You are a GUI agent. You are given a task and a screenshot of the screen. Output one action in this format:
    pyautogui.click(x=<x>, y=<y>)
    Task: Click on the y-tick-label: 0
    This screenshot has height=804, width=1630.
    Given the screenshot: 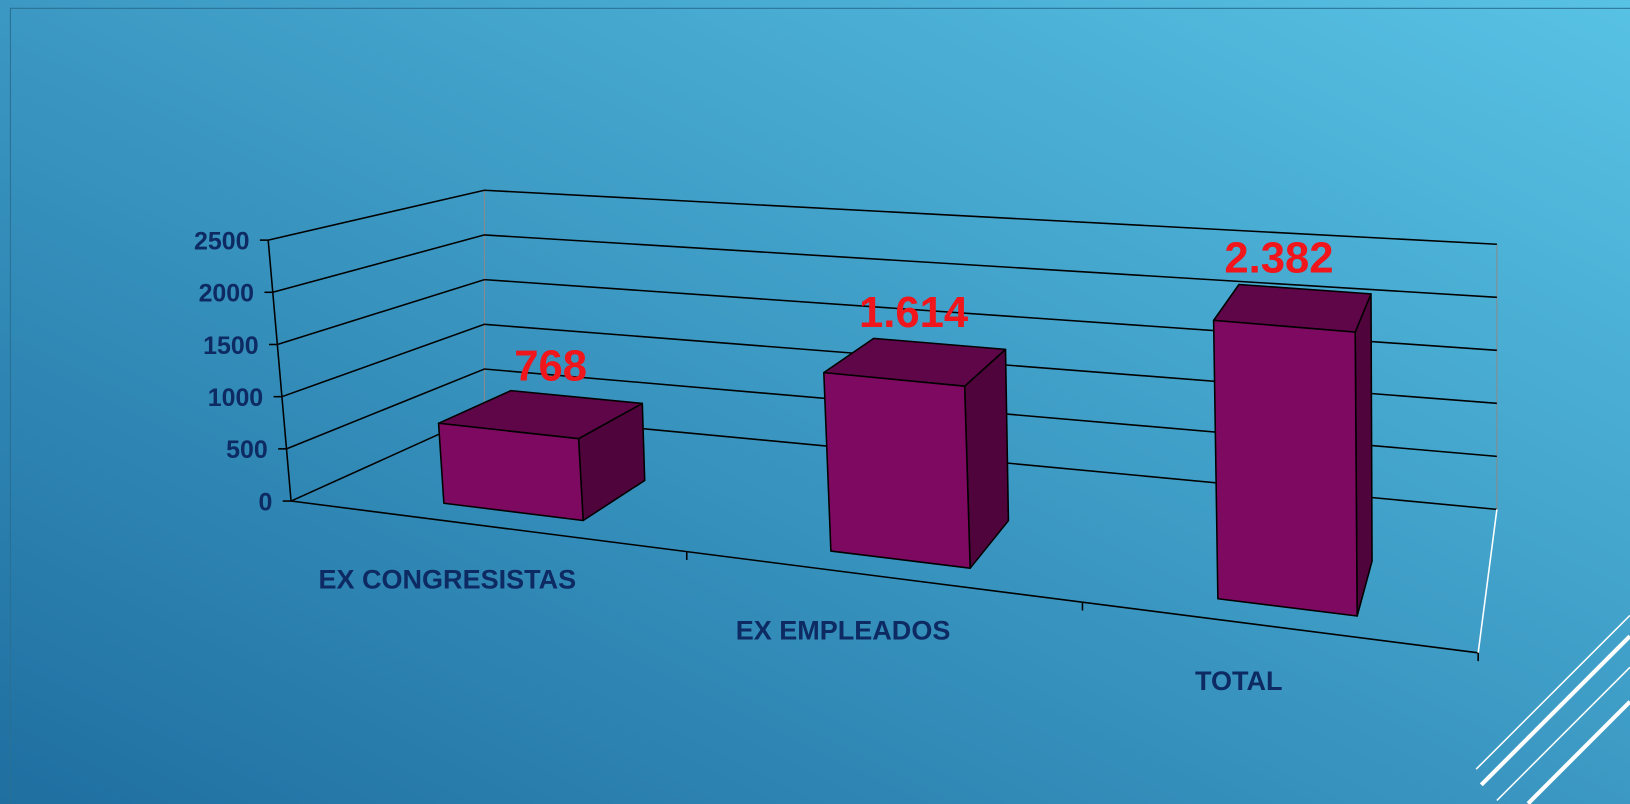 What is the action you would take?
    pyautogui.click(x=265, y=502)
    